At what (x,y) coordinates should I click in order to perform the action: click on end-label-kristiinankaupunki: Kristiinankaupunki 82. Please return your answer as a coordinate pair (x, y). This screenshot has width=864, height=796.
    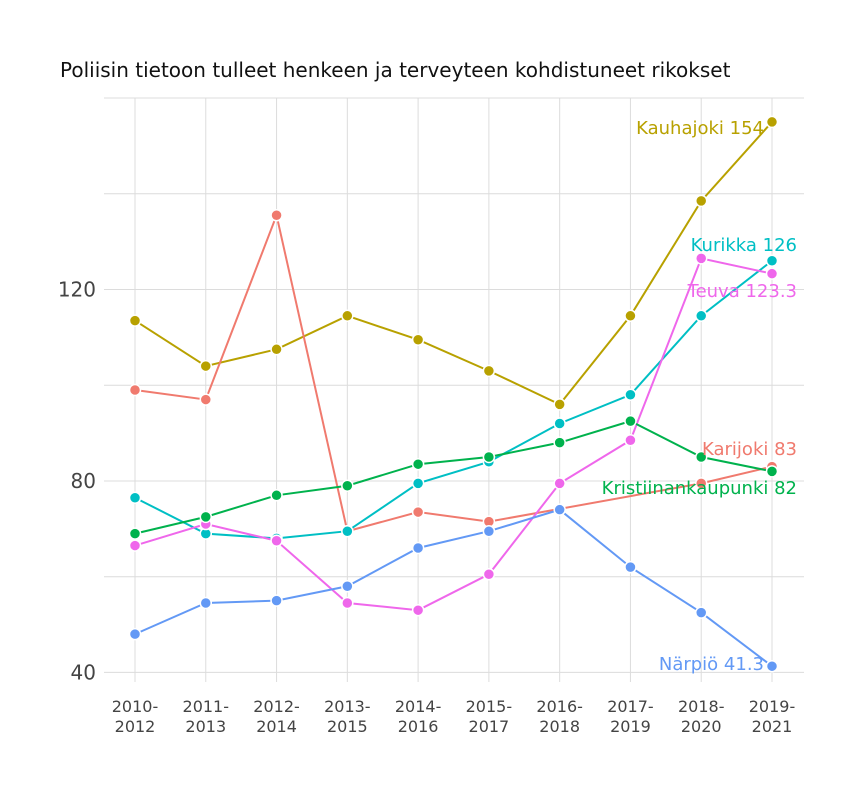
    Looking at the image, I should click on (699, 488).